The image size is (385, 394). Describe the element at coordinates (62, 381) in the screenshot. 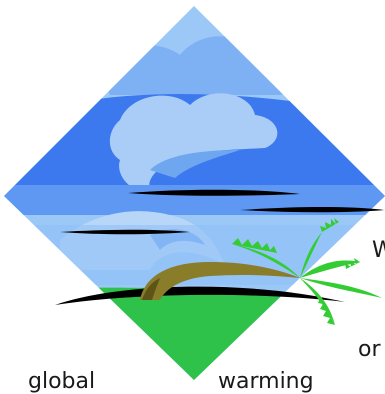

I see `word-global: global` at that location.